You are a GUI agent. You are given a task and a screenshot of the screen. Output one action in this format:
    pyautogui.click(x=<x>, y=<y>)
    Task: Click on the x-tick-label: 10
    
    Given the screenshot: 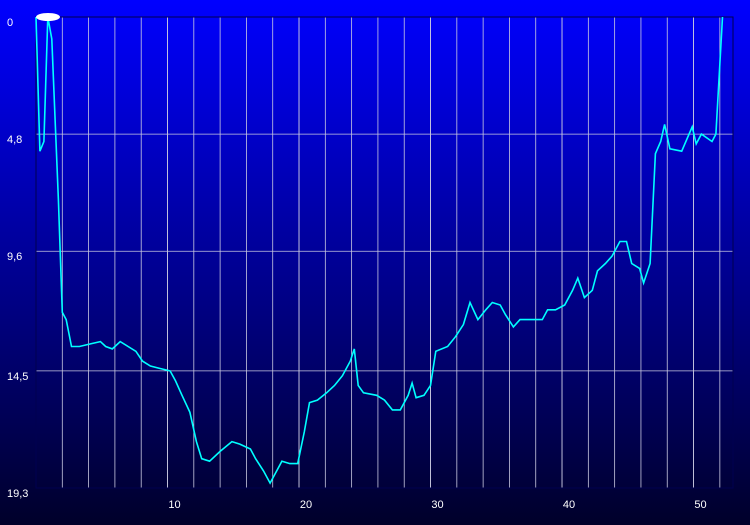 What is the action you would take?
    pyautogui.click(x=174, y=505)
    